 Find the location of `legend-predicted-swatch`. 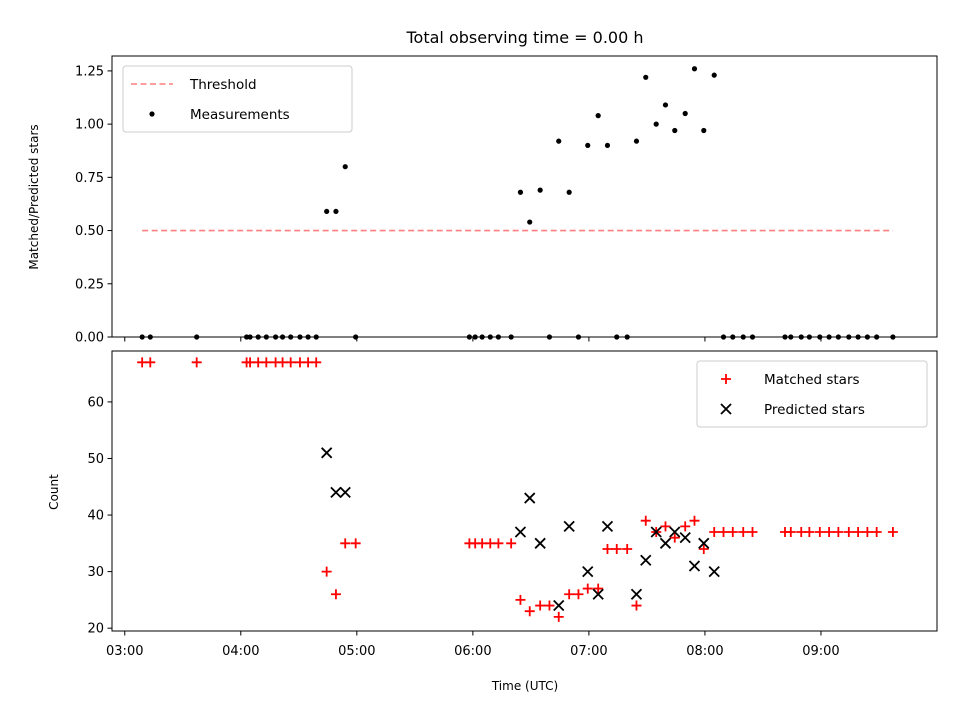

legend-predicted-swatch is located at coordinates (726, 409).